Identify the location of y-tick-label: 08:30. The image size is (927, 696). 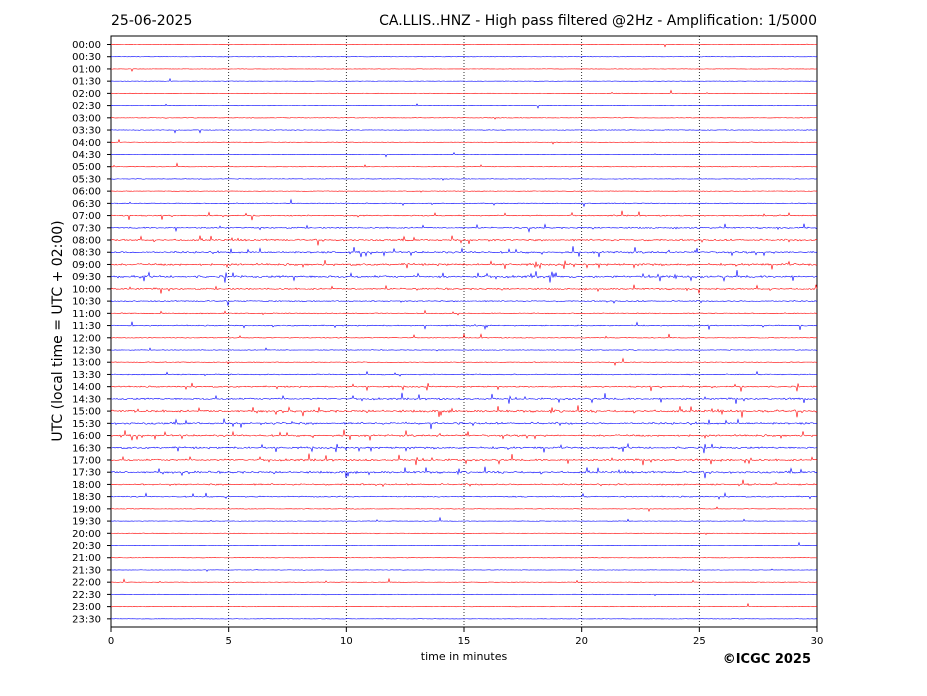
(86, 253).